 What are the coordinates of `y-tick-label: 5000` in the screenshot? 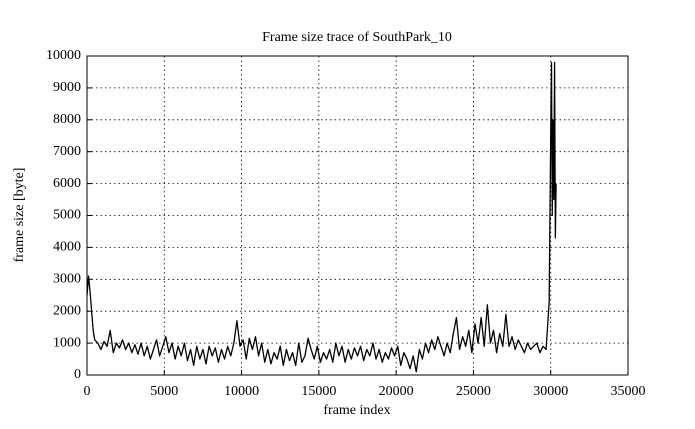 It's located at (67, 215).